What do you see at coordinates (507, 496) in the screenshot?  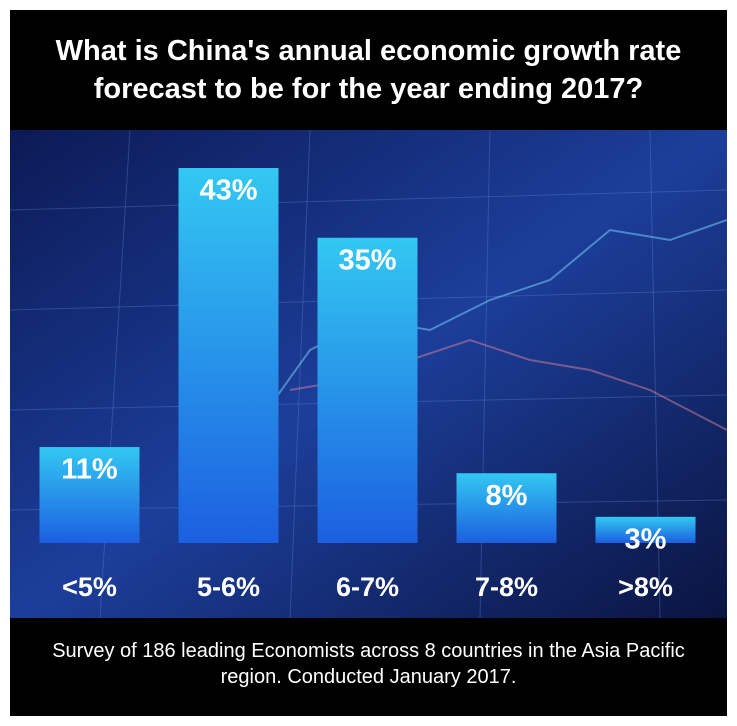 I see `value-label: 8%` at bounding box center [507, 496].